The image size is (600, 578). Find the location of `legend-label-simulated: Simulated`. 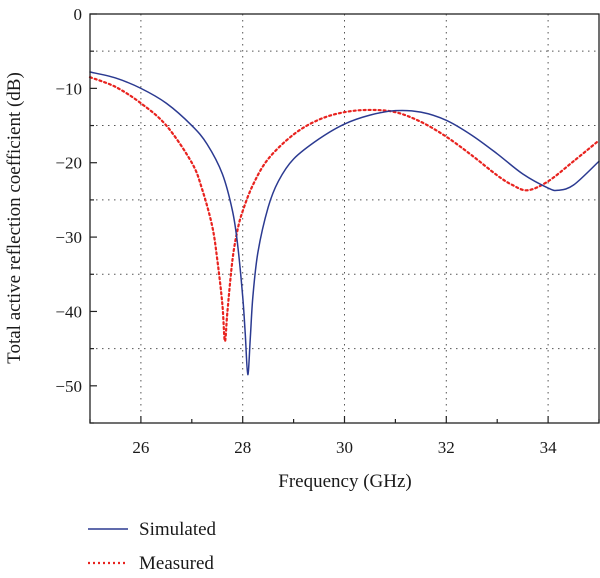

legend-label-simulated: Simulated is located at coordinates (178, 529).